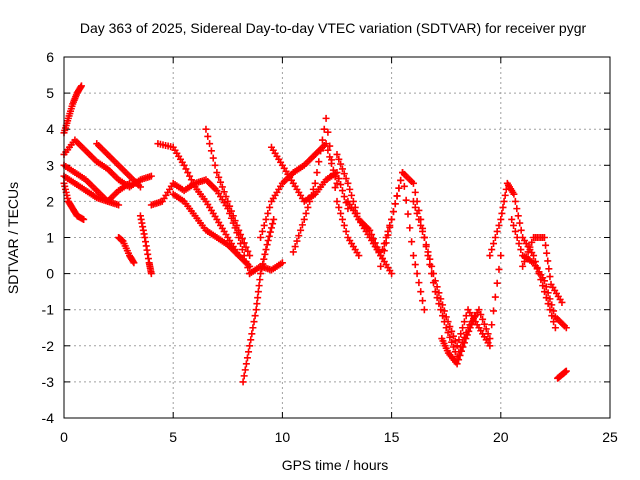 Image resolution: width=640 pixels, height=480 pixels. I want to click on data-marker-t7, so click(126, 250).